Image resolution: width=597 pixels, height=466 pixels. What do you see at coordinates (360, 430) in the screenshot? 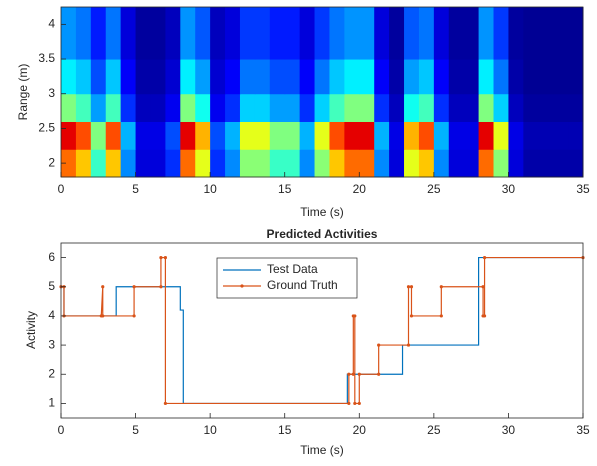
I see `x-tick-label: 20` at bounding box center [360, 430].